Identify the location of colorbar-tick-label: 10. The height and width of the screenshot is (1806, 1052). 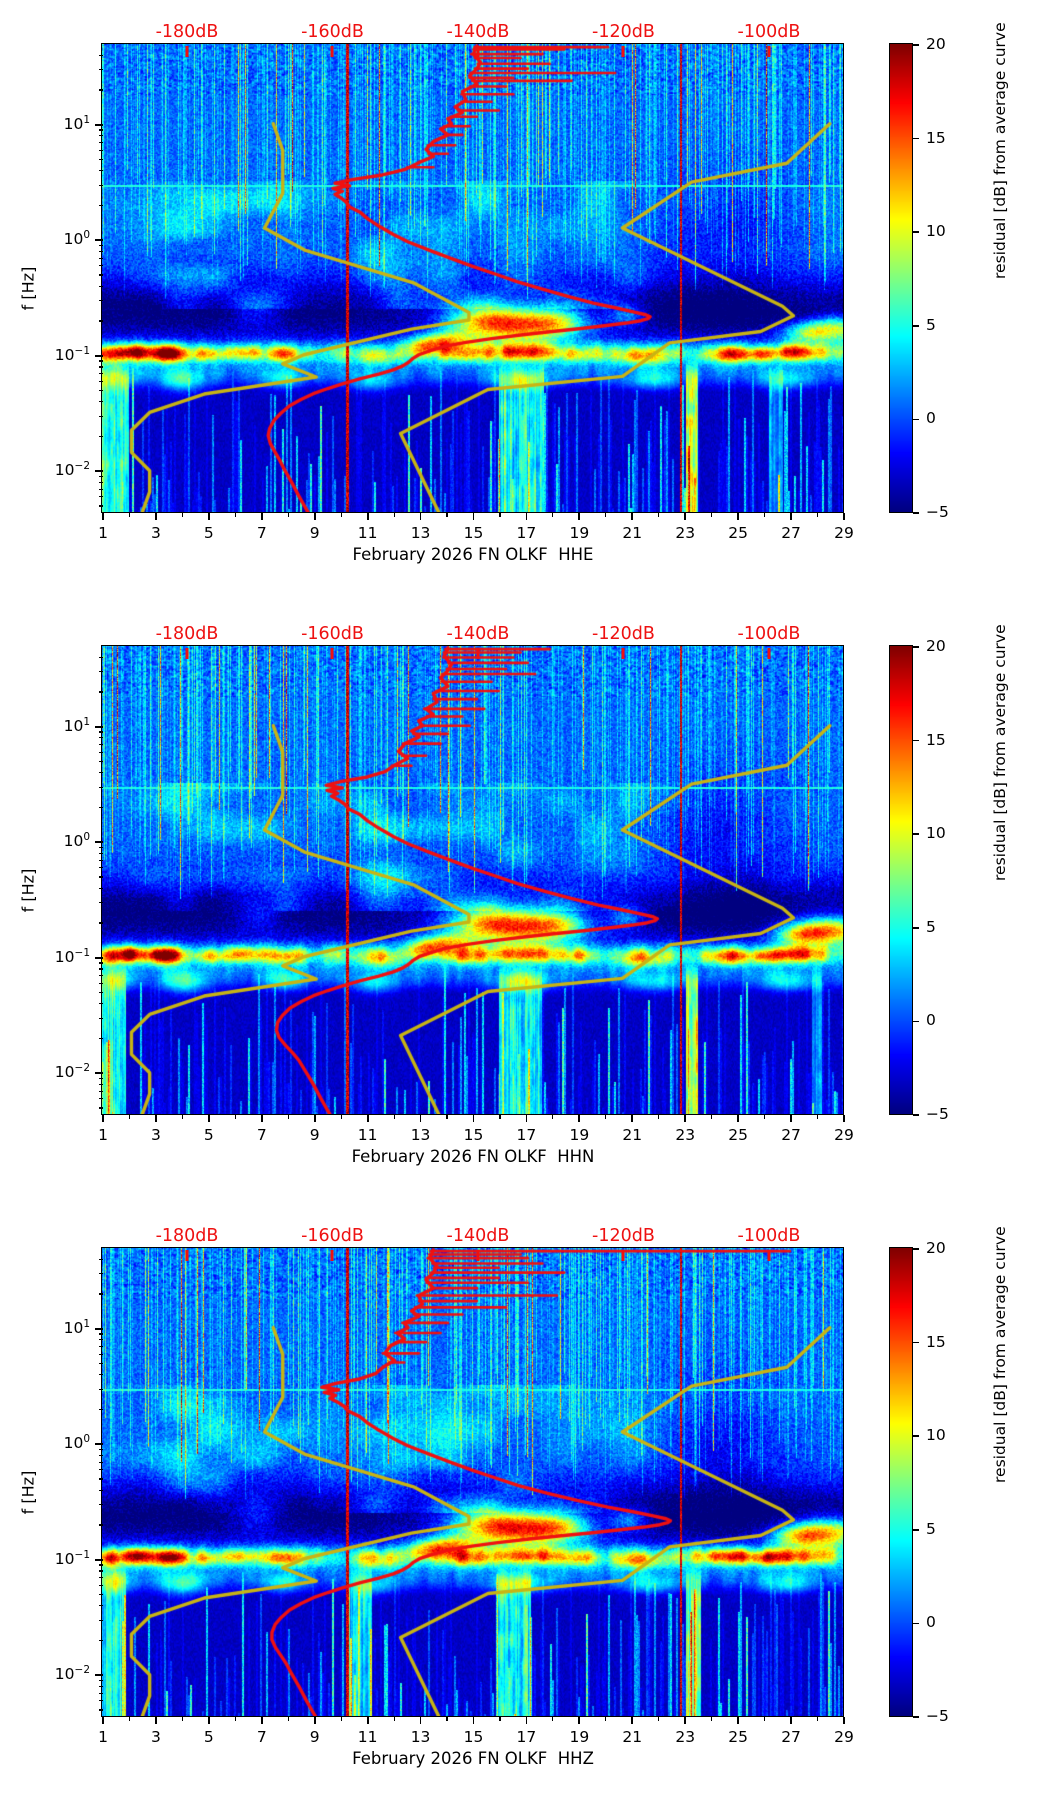
(936, 1435).